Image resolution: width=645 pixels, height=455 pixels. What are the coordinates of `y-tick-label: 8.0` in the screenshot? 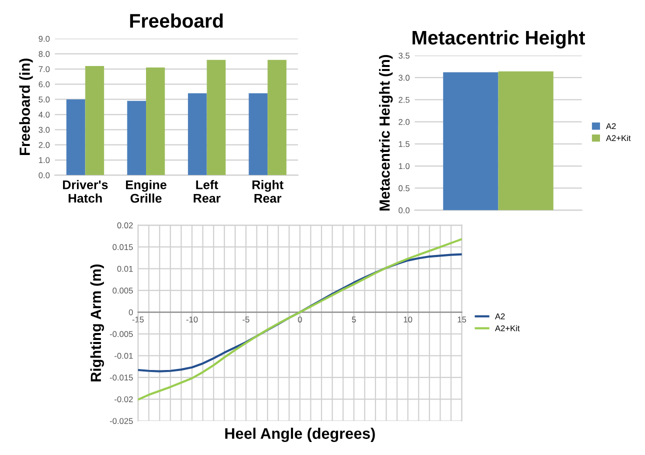 It's located at (44, 54).